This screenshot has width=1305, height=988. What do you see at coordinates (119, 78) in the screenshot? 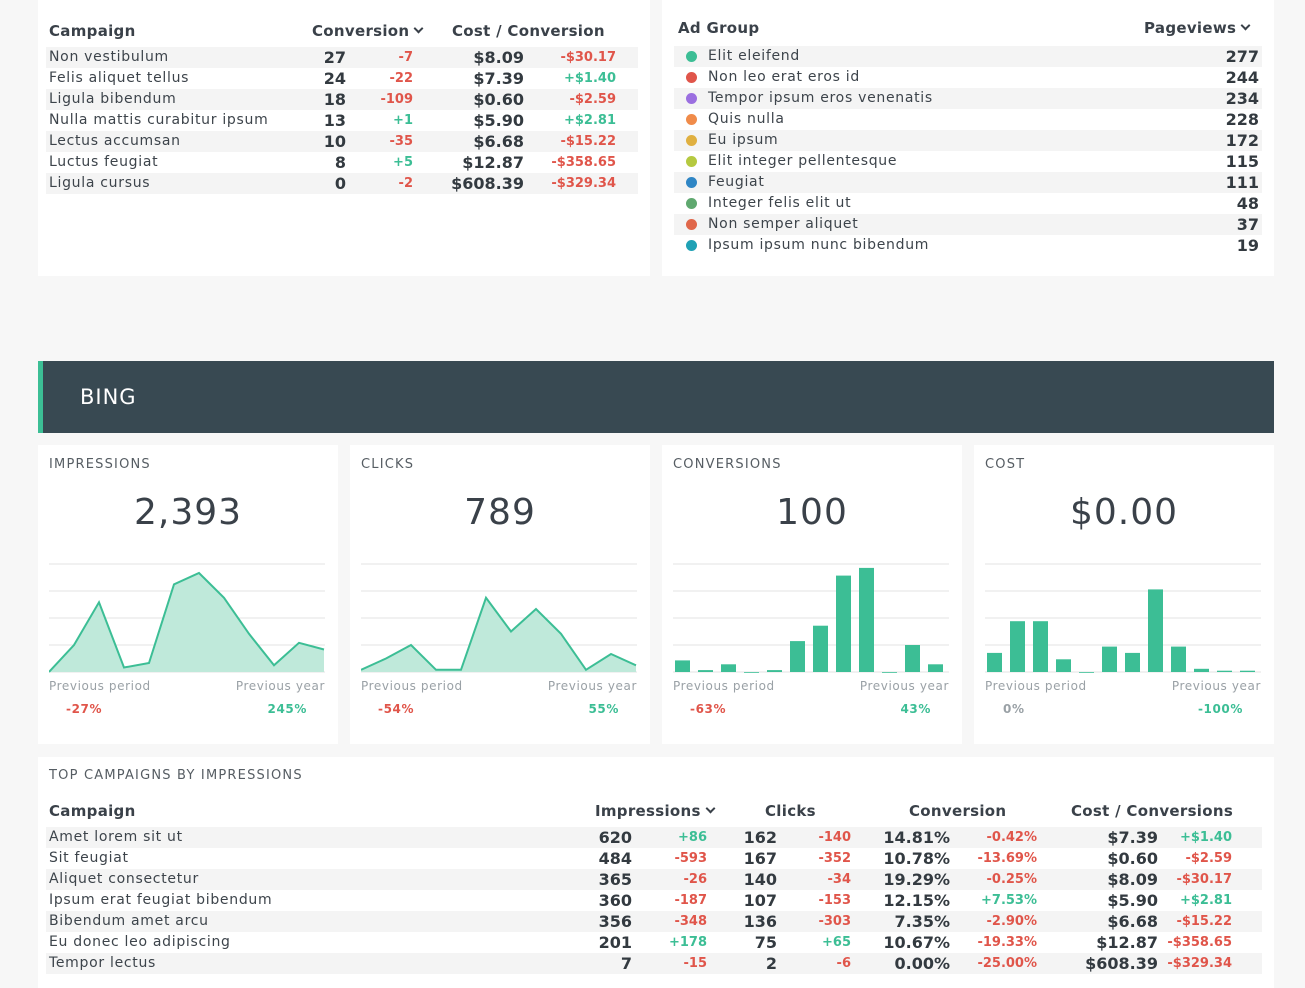
I see `campaign-name: Felis aliquet tellus` at bounding box center [119, 78].